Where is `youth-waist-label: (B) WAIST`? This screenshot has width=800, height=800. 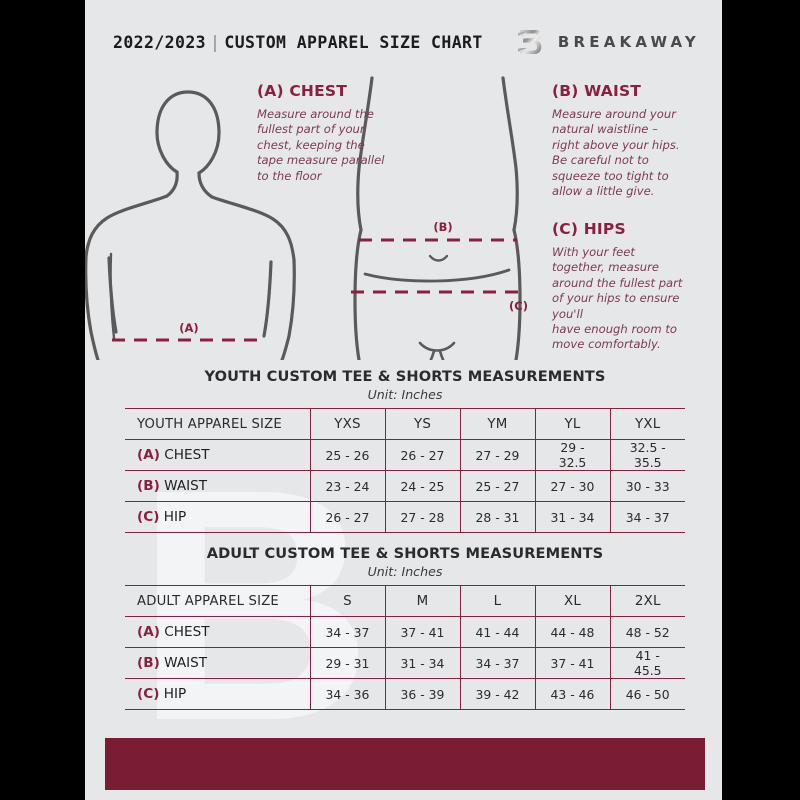 youth-waist-label: (B) WAIST is located at coordinates (218, 486).